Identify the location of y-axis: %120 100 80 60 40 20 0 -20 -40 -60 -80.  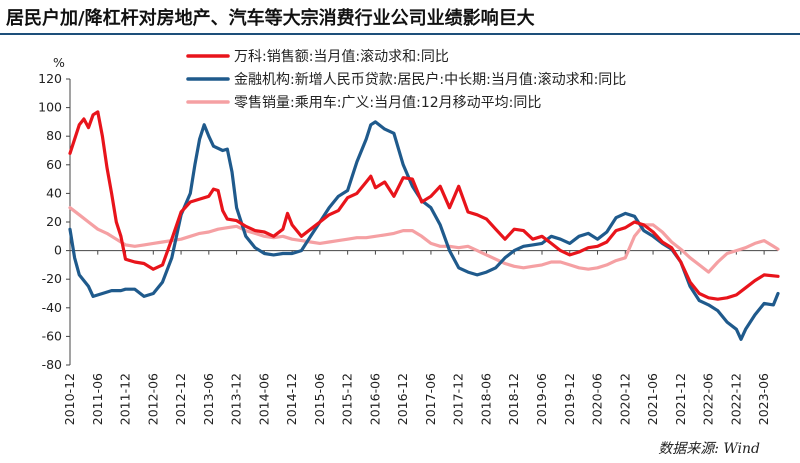
(54, 213).